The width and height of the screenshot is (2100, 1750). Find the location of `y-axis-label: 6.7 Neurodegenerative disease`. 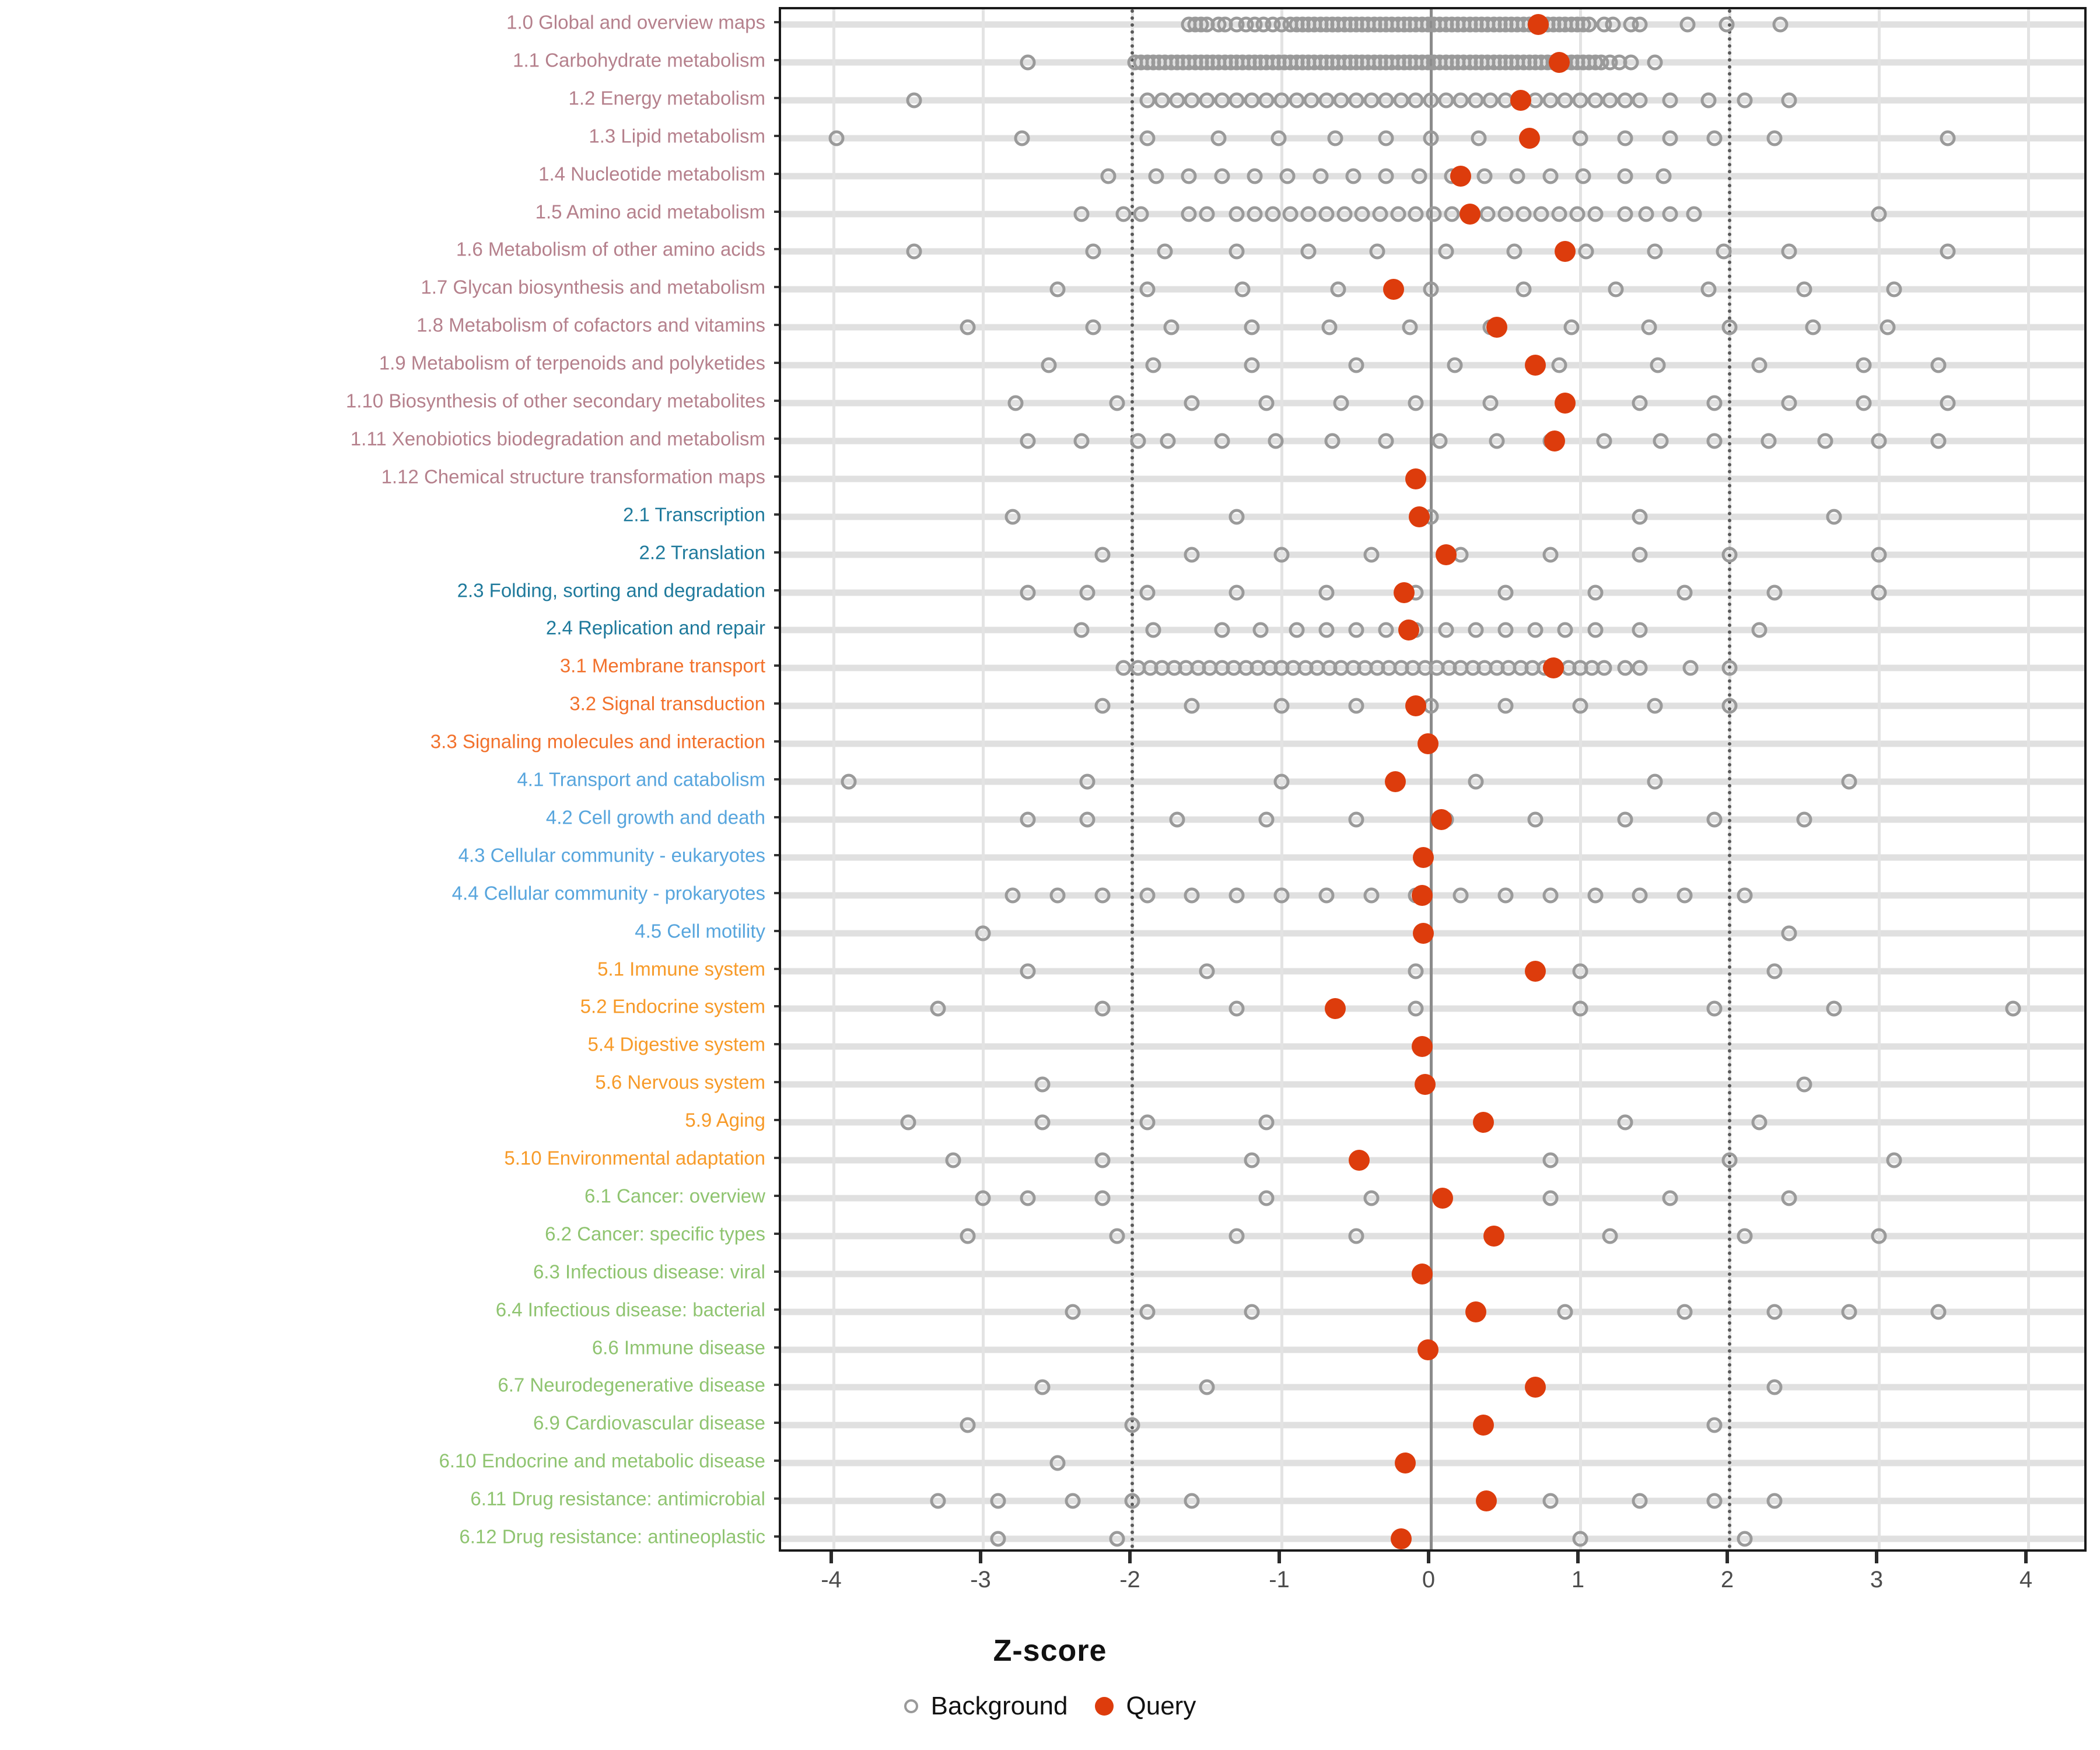

y-axis-label: 6.7 Neurodegenerative disease is located at coordinates (631, 1385).